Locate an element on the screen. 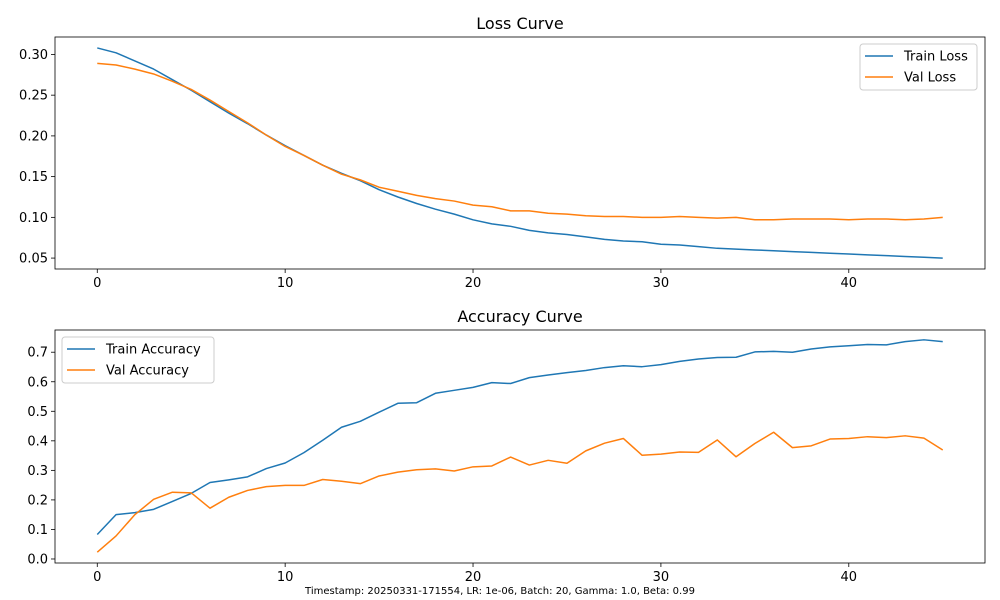 This screenshot has width=1000, height=600. legend-label: Train Loss is located at coordinates (935, 57).